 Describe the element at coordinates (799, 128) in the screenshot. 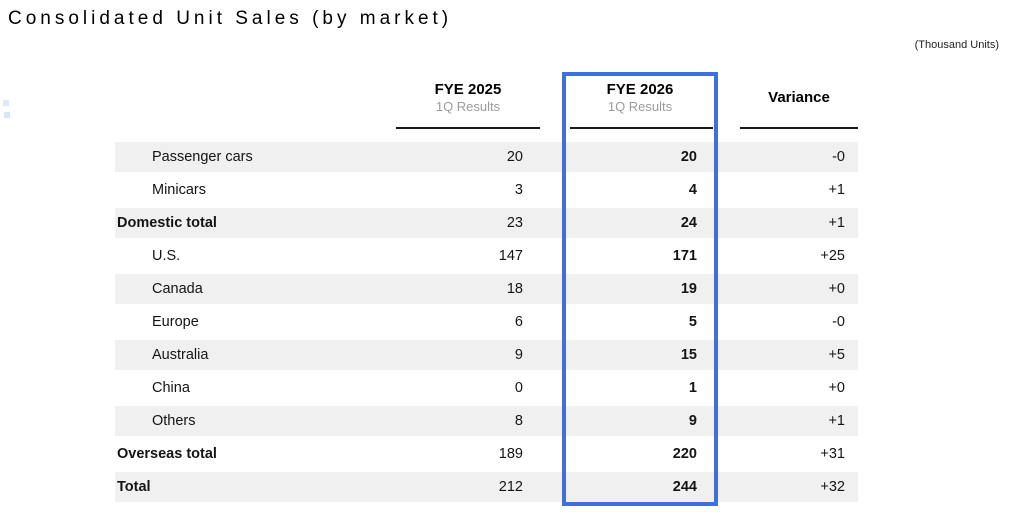

I see `header-underline-variance` at that location.